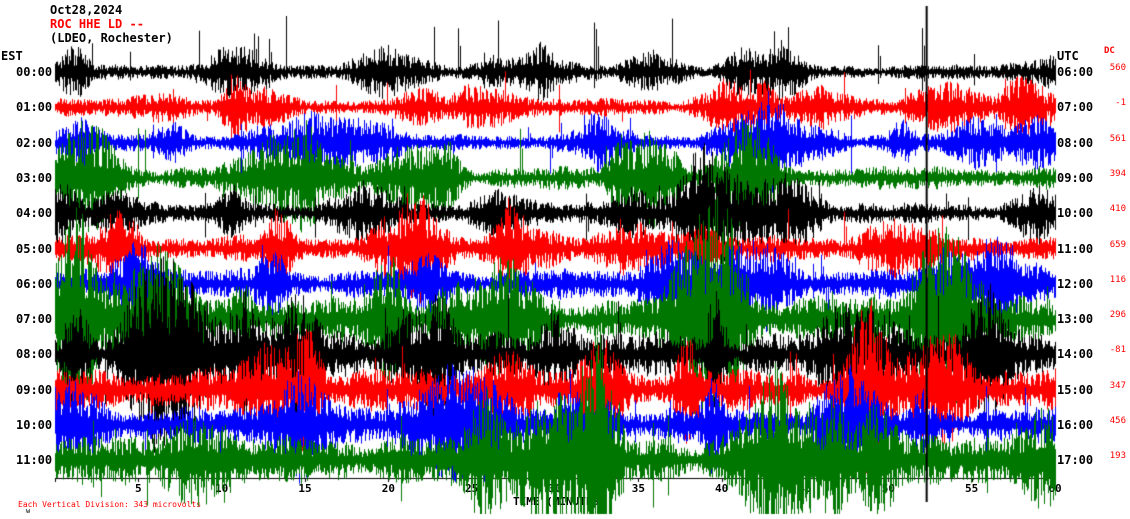 This screenshot has width=1130, height=519. What do you see at coordinates (222, 488) in the screenshot?
I see `x-tick-label: 10` at bounding box center [222, 488].